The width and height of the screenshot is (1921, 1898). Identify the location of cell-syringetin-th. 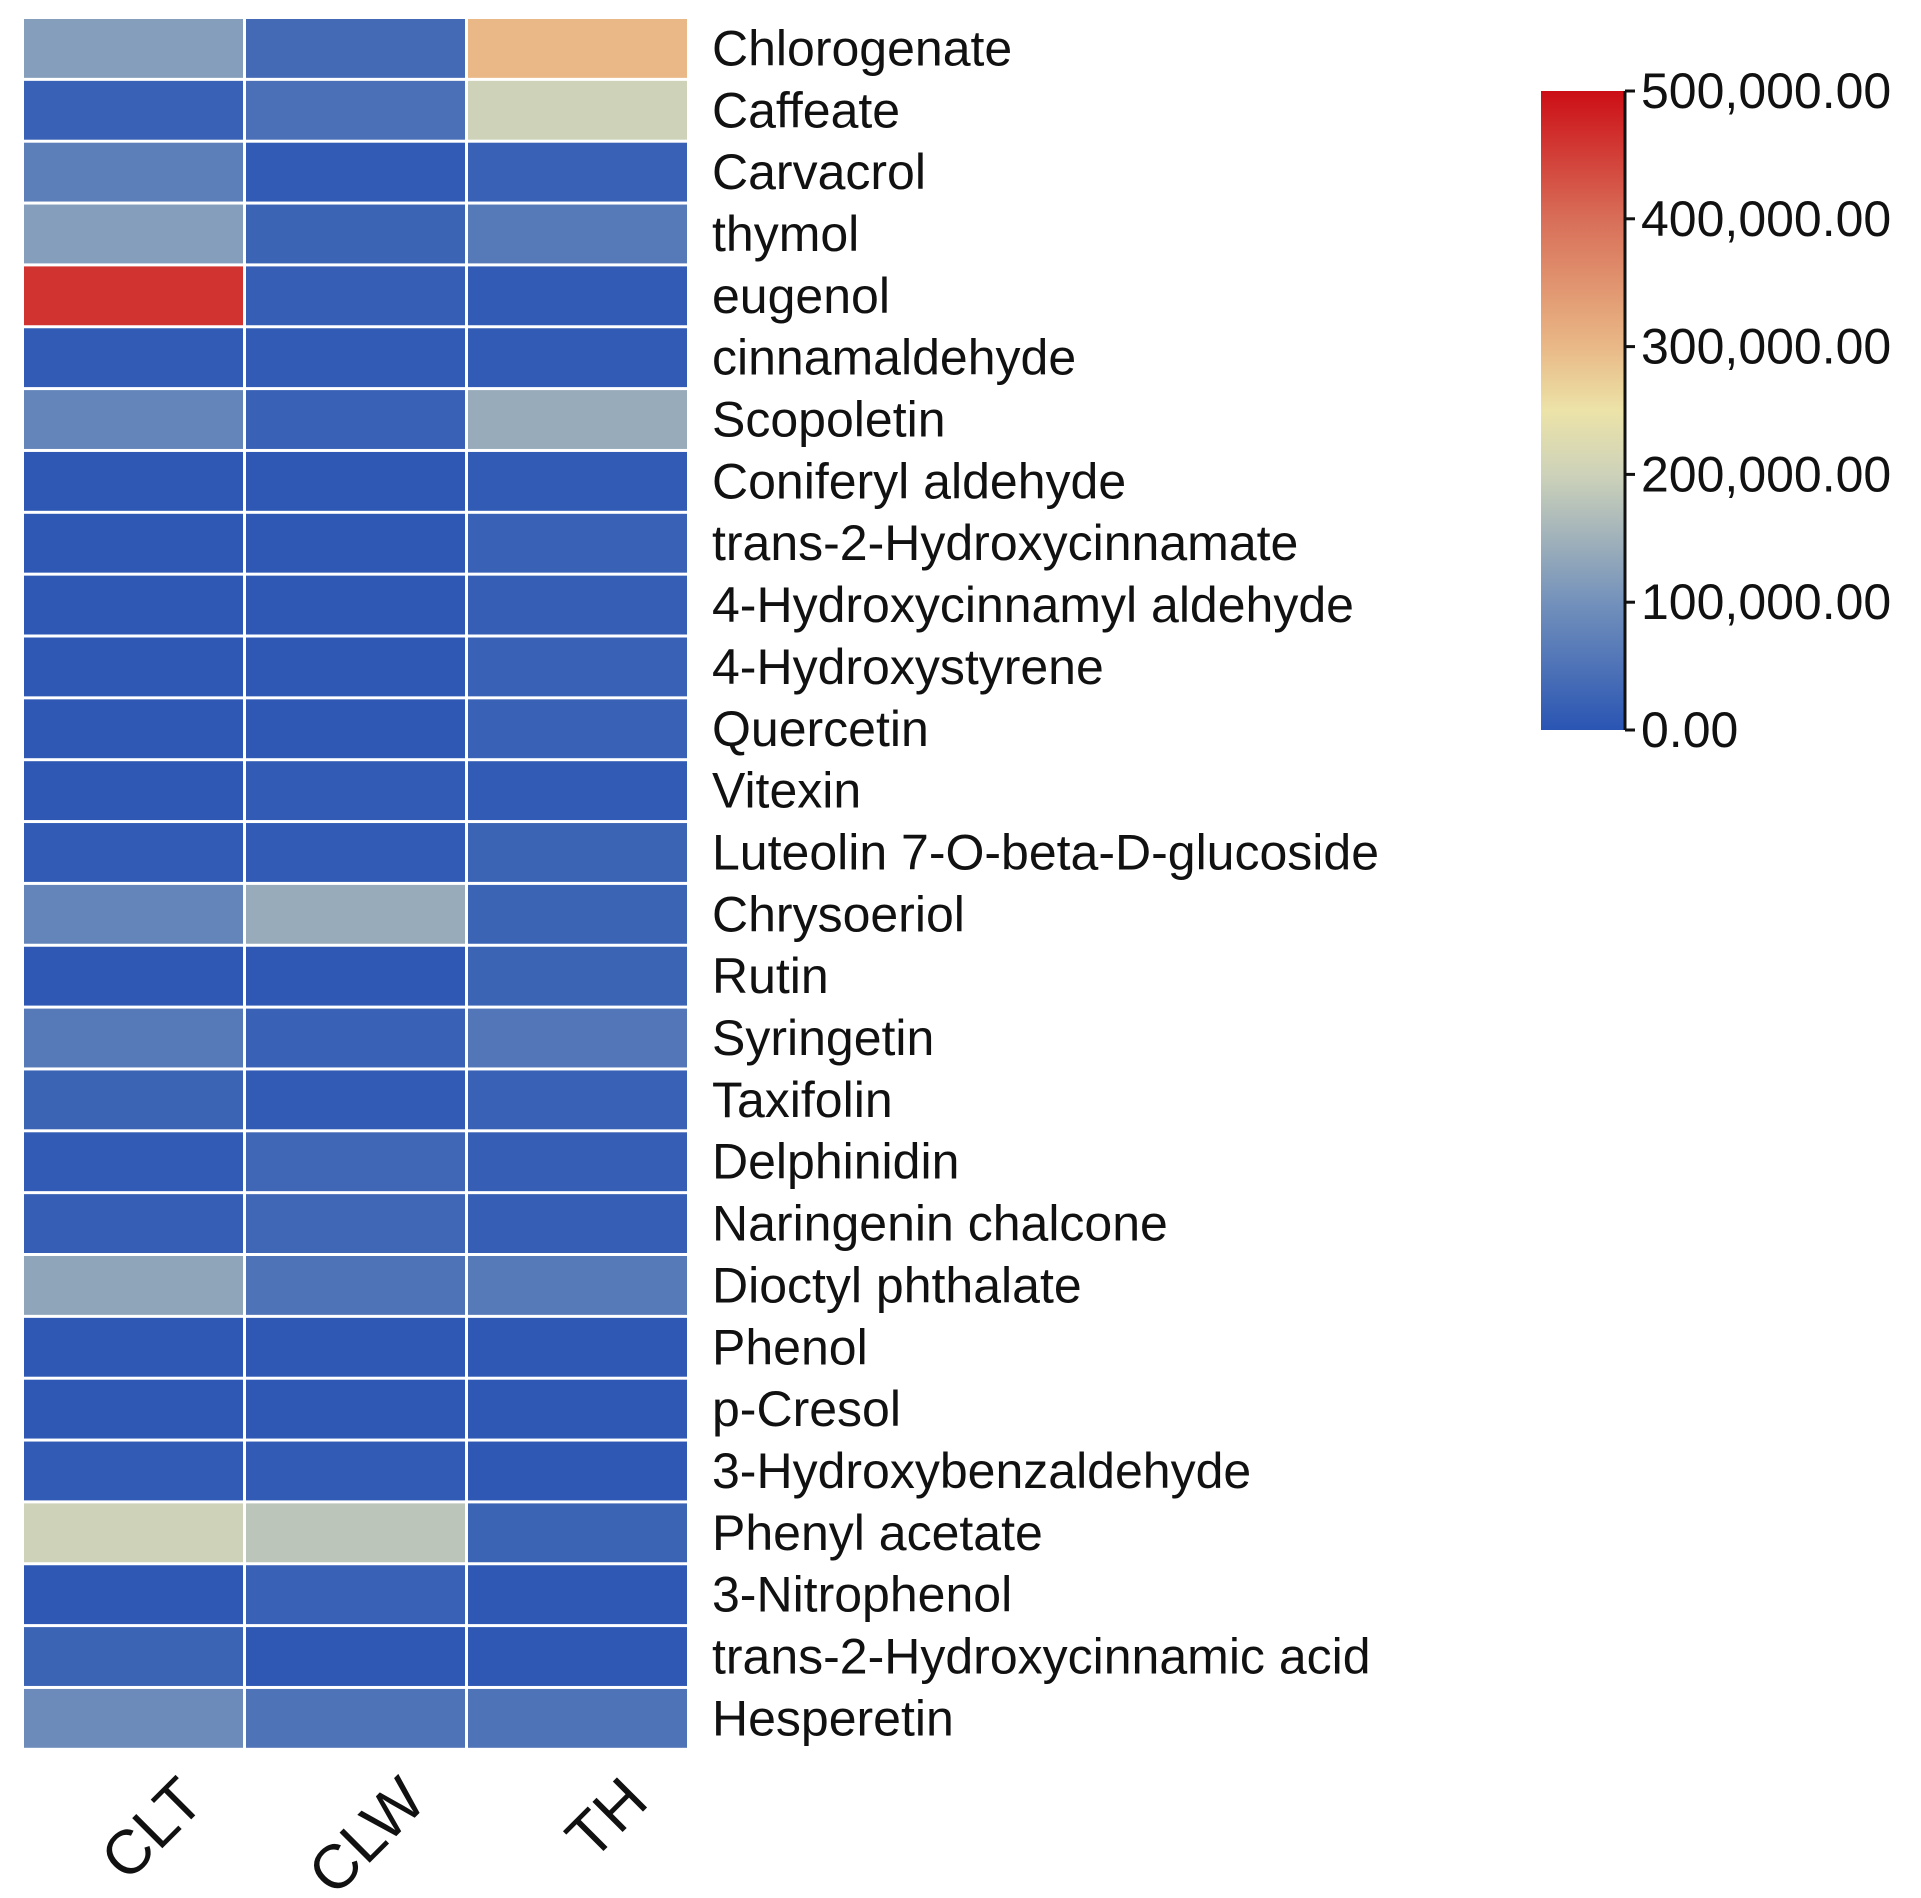
(577, 1038).